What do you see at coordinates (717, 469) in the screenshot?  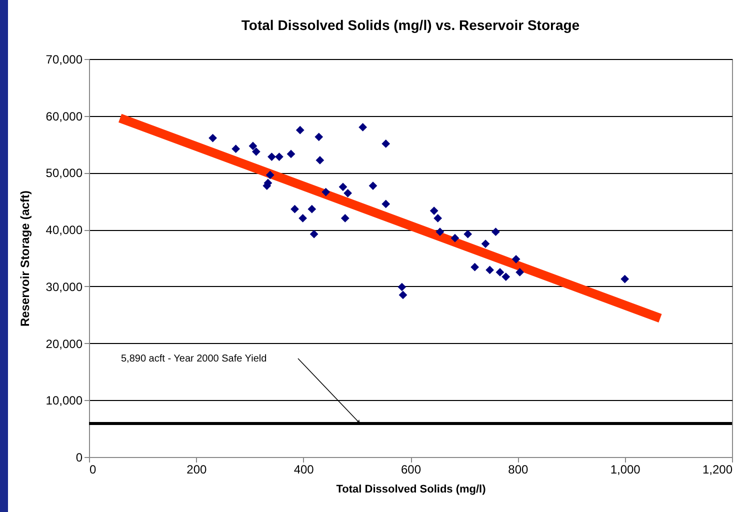 I see `x-tick-label: 1,200` at bounding box center [717, 469].